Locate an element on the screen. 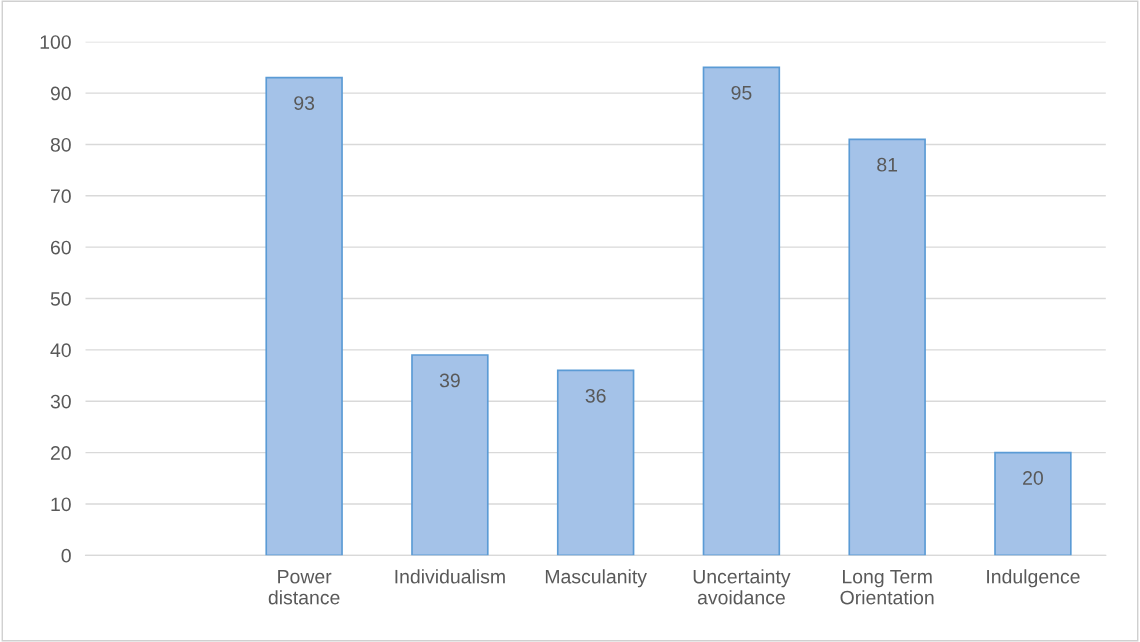  data-label: 95 is located at coordinates (741, 92).